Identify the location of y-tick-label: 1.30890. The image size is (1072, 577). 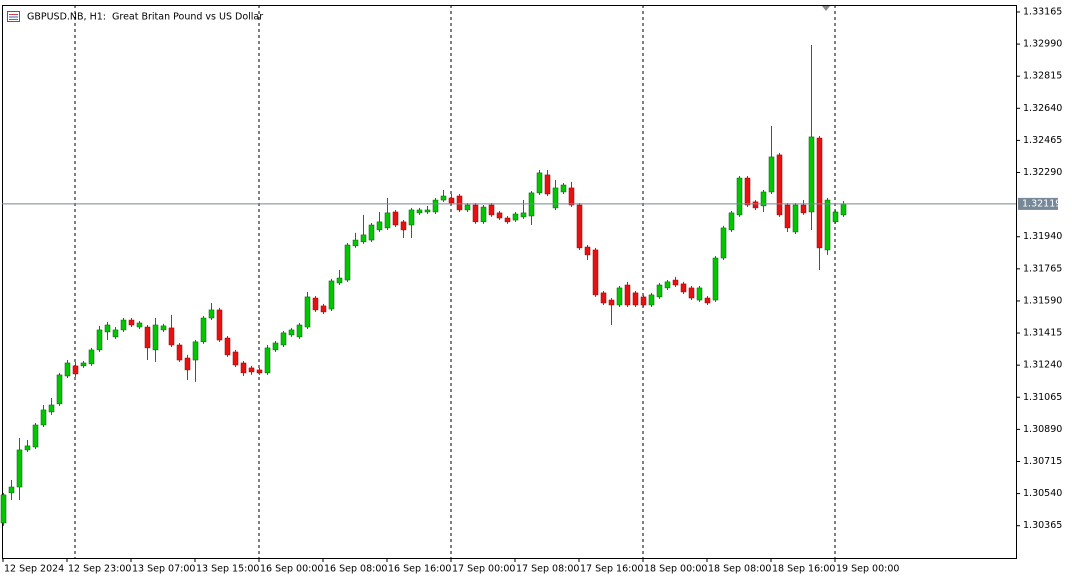
(1042, 429).